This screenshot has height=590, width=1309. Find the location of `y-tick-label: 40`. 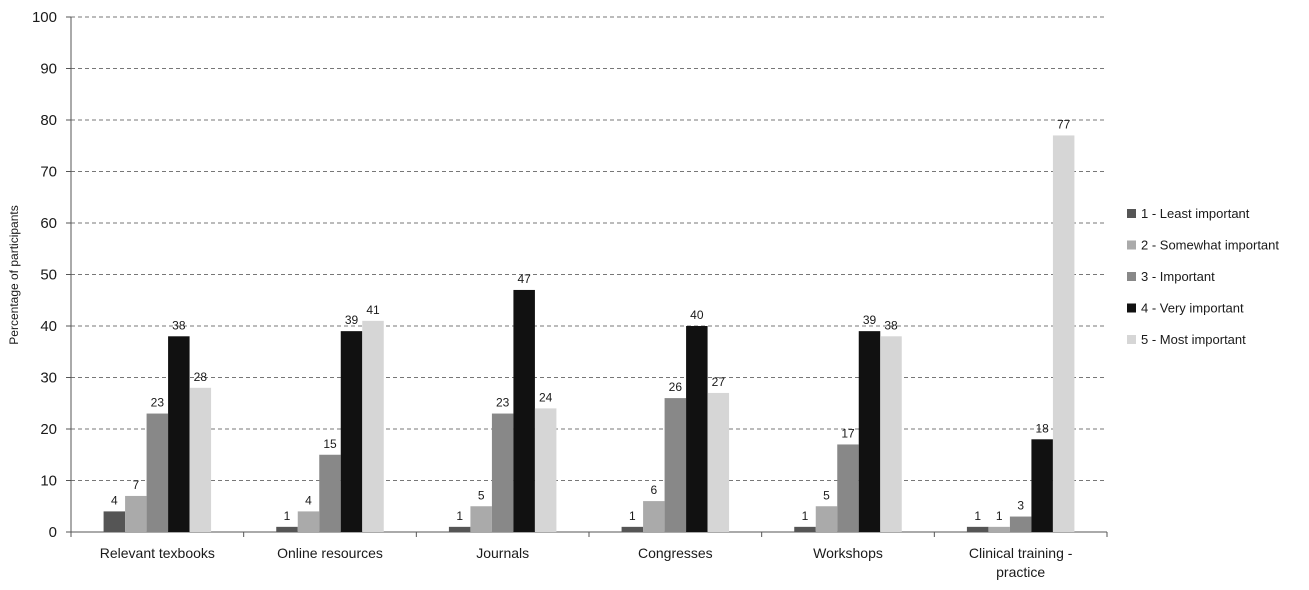

y-tick-label: 40 is located at coordinates (48, 326).